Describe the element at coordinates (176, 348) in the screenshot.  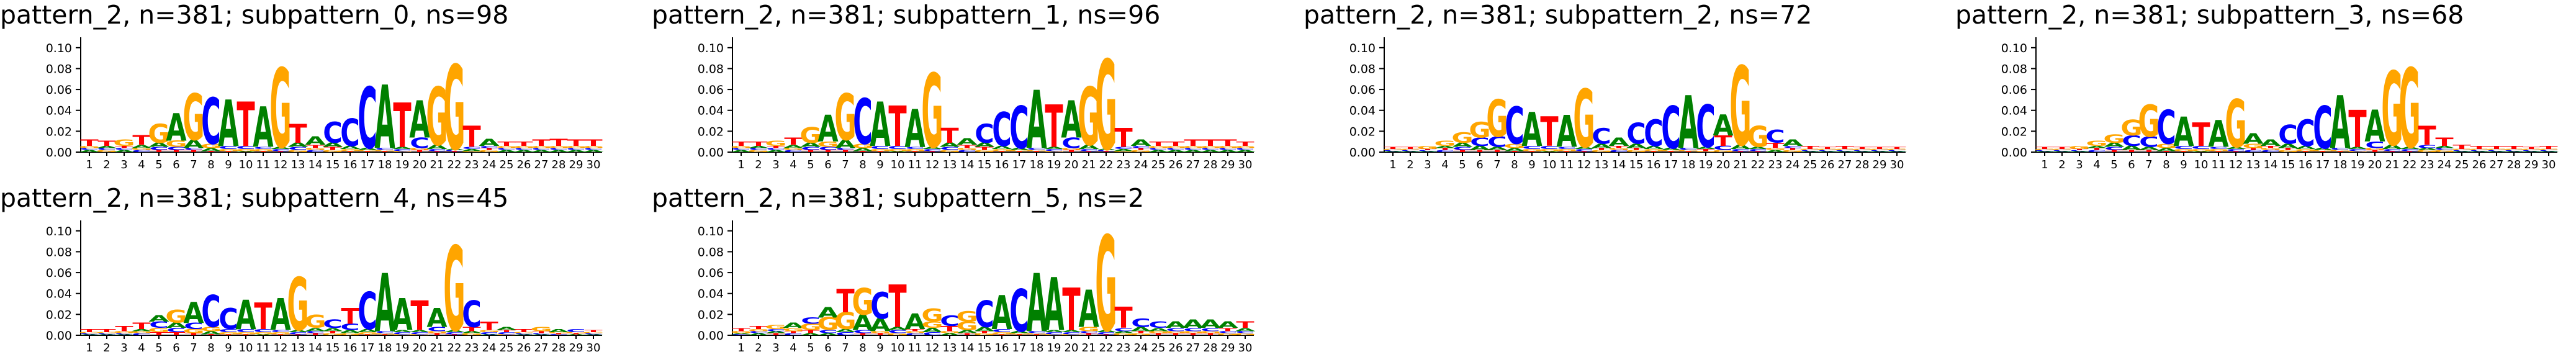
I see `x-tick-label: 6` at that location.